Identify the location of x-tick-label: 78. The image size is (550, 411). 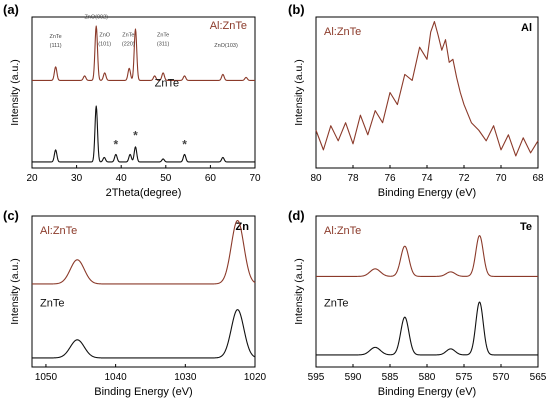
(353, 178).